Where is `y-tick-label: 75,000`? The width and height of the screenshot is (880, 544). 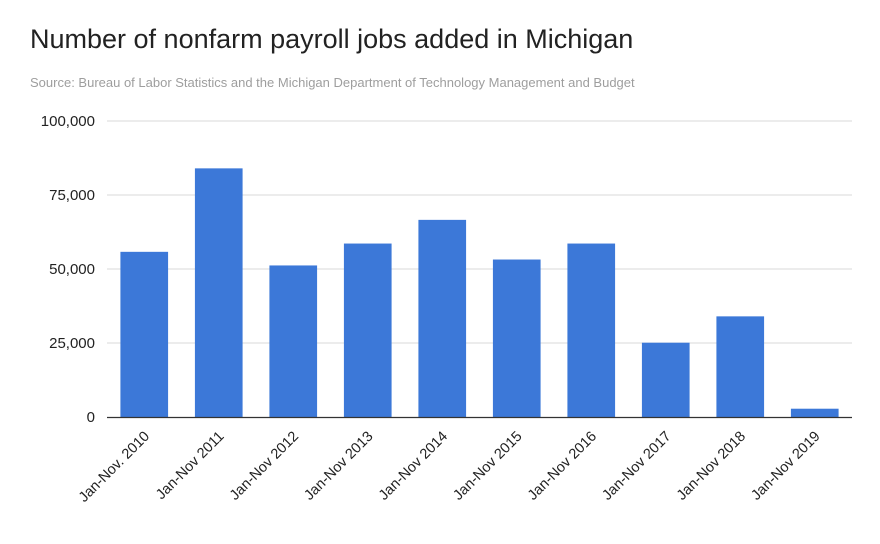
y-tick-label: 75,000 is located at coordinates (72, 195).